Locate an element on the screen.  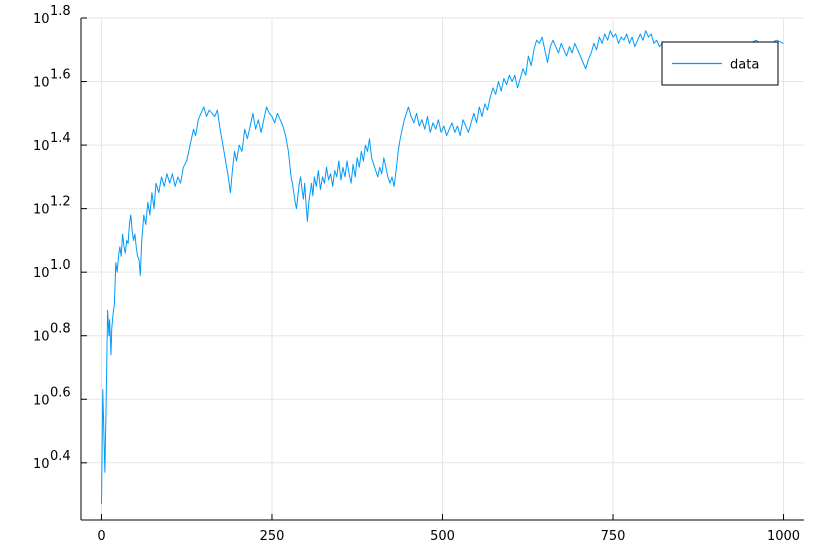
x-tick-label: 500 is located at coordinates (442, 536).